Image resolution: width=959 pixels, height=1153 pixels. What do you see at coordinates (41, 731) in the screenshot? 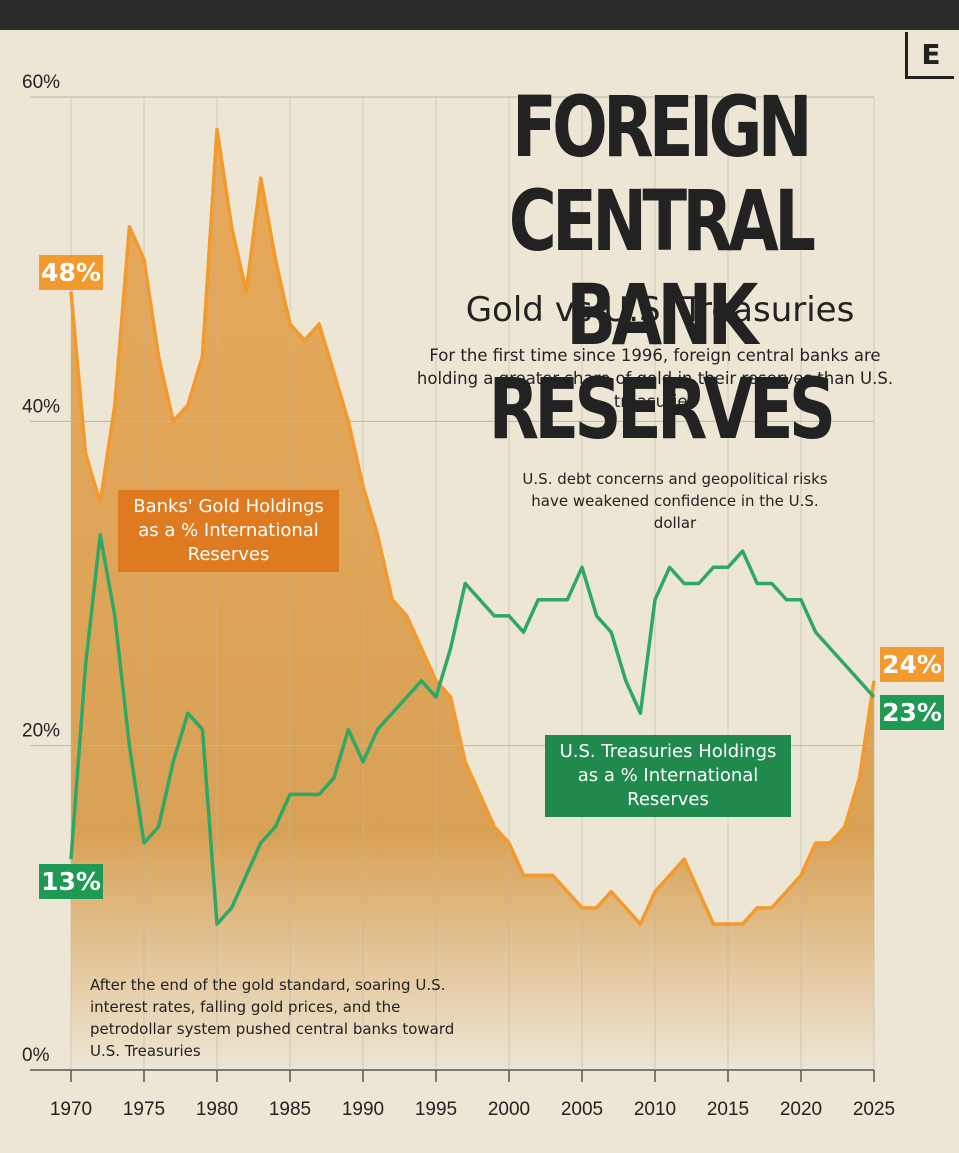
I see `y-tick-label: 20%` at bounding box center [41, 731].